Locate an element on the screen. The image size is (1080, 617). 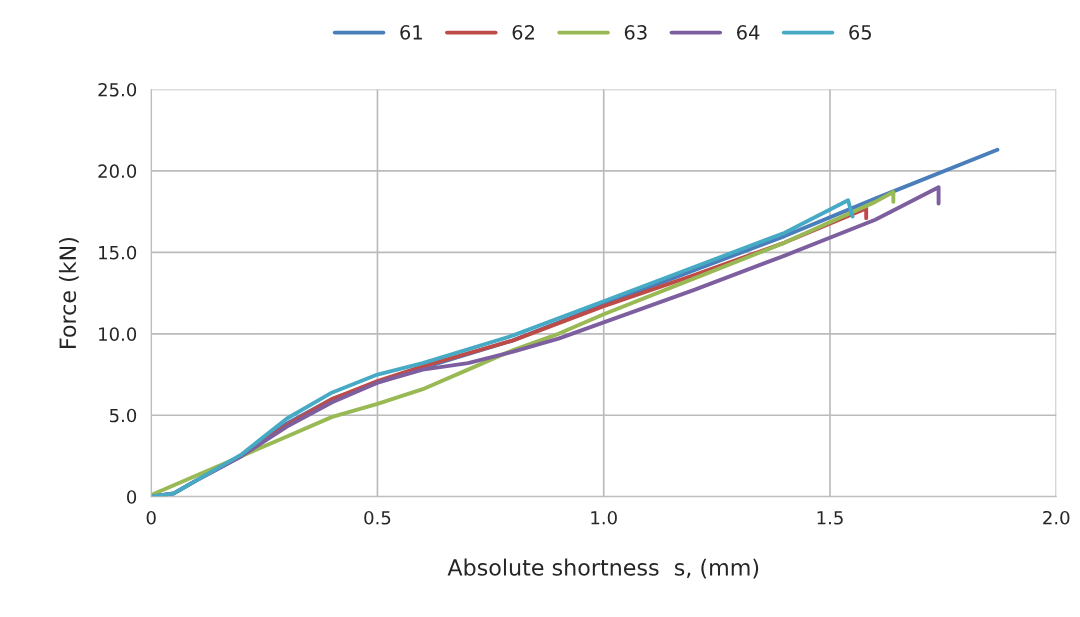
x-tick-label: 0 is located at coordinates (151, 517).